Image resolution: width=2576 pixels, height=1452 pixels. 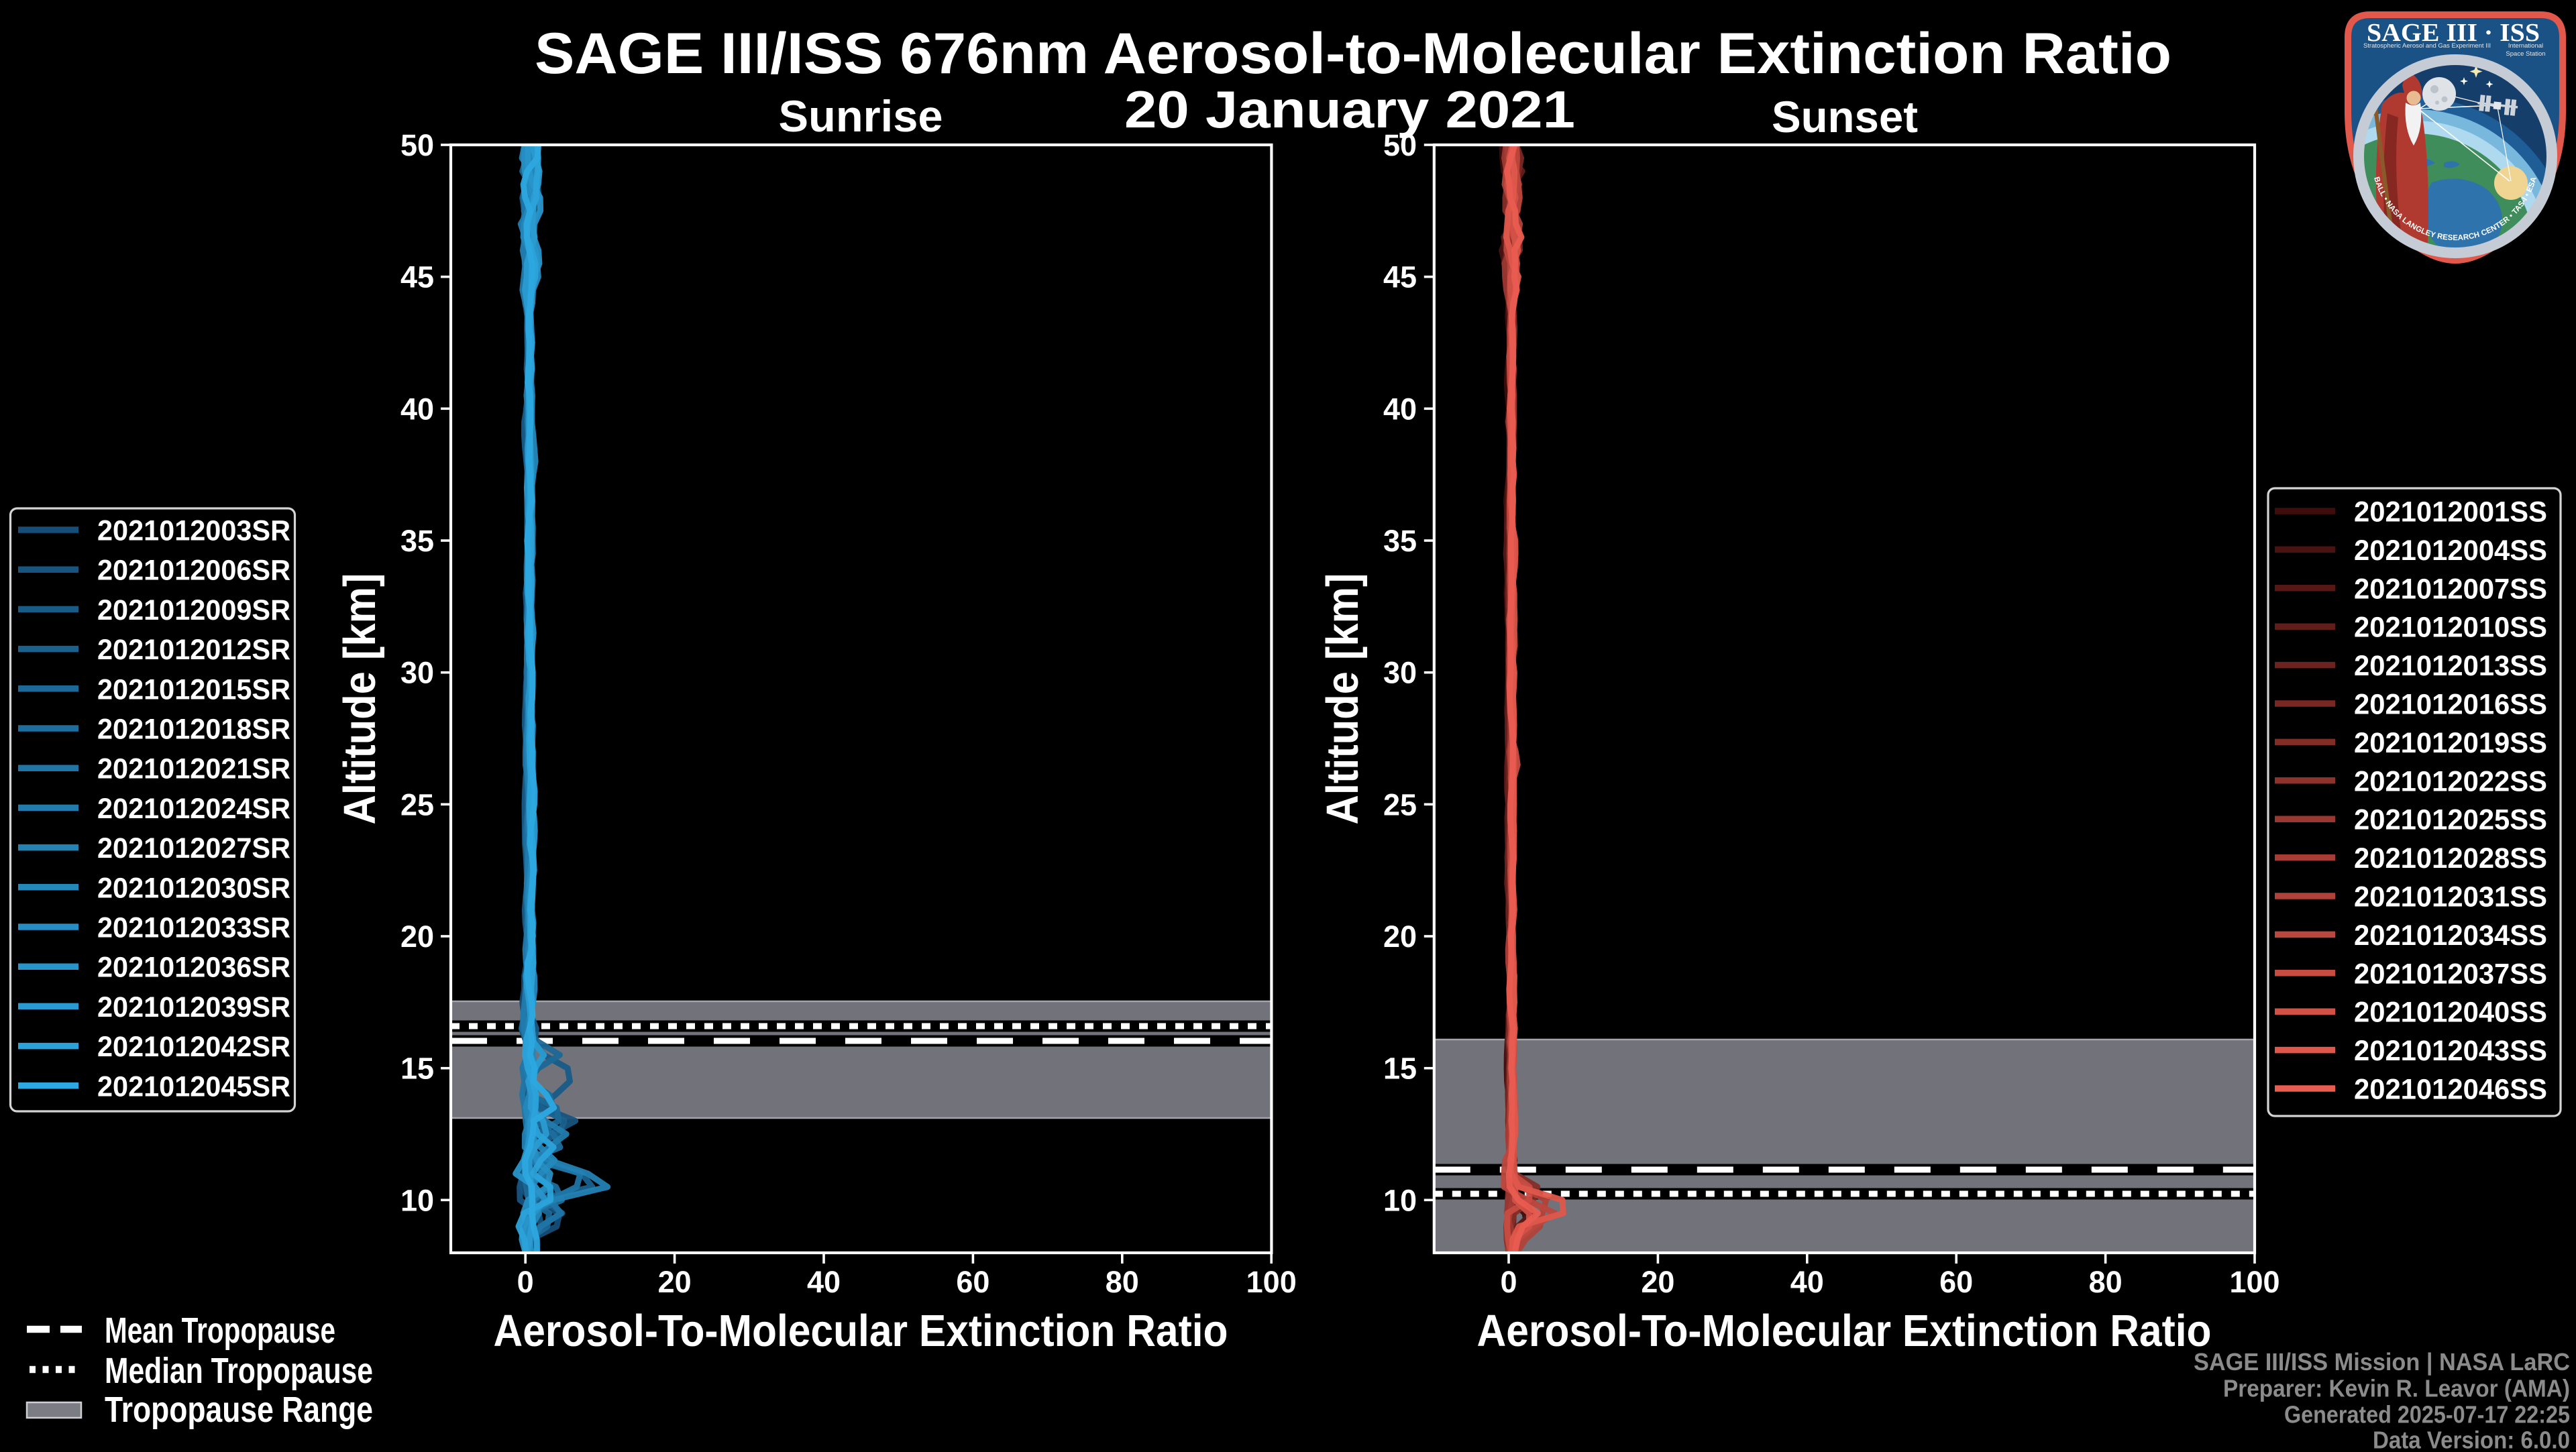 What do you see at coordinates (2525, 54) in the screenshot?
I see `svg-text: Space Station` at bounding box center [2525, 54].